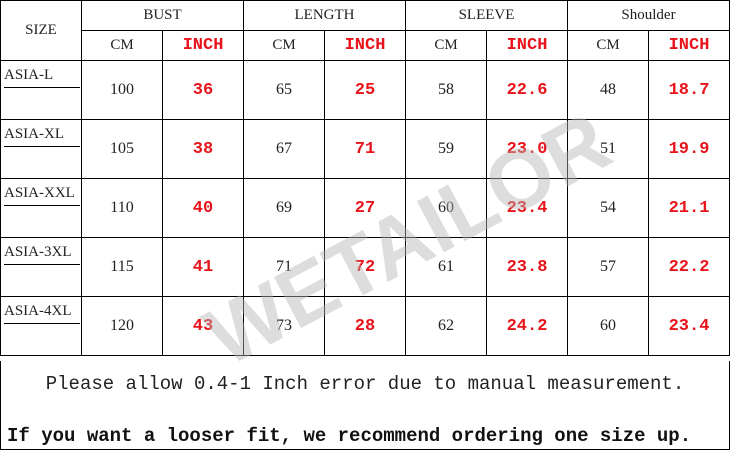  Describe the element at coordinates (42, 77) in the screenshot. I see `size-label: ASIA-L` at that location.